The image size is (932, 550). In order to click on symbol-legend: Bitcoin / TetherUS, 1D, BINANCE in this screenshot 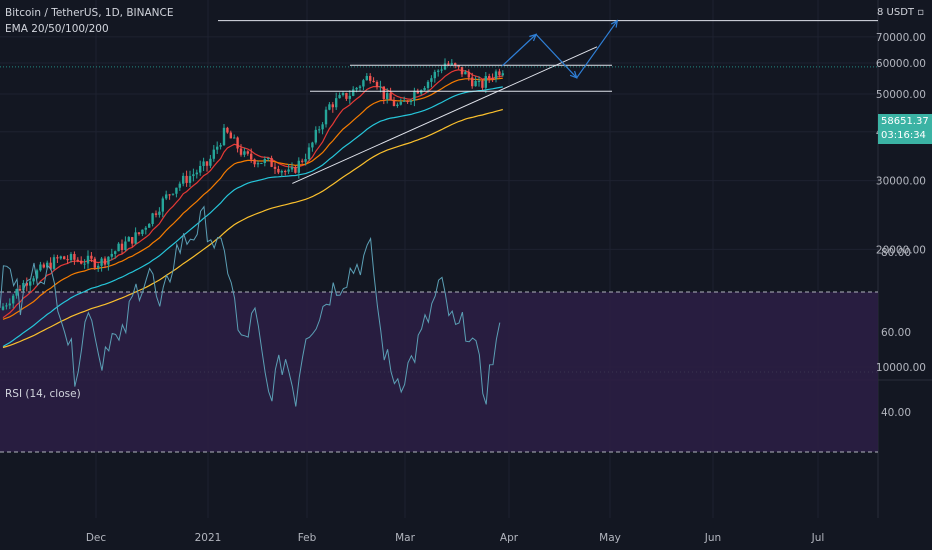, I will do `click(89, 13)`.